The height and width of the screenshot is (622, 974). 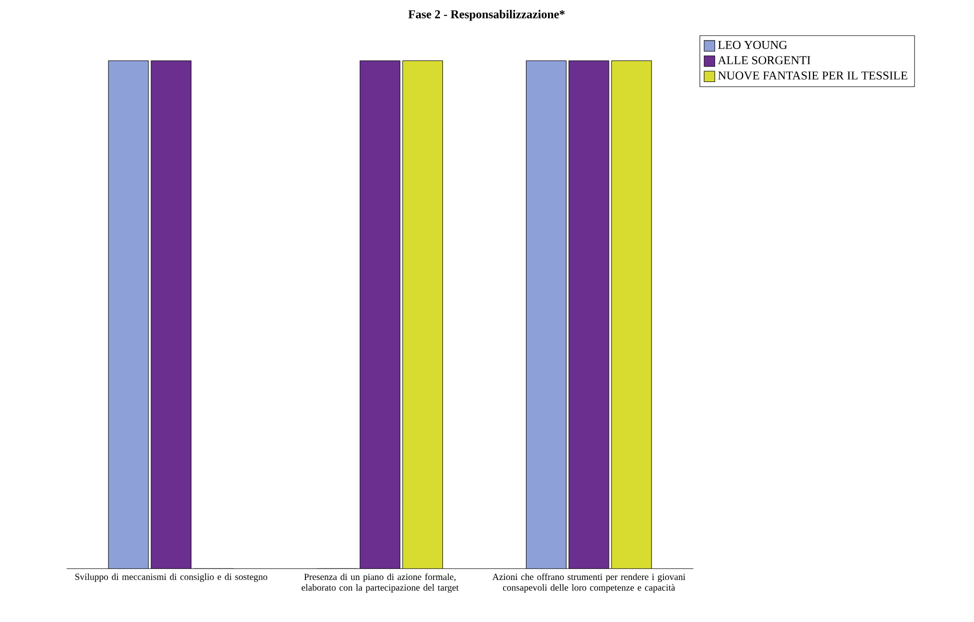 What do you see at coordinates (589, 583) in the screenshot?
I see `x-tick-label: Azioni che offrano strumenti per rendere i giovani consapevoli delle loro competenze e capacità` at bounding box center [589, 583].